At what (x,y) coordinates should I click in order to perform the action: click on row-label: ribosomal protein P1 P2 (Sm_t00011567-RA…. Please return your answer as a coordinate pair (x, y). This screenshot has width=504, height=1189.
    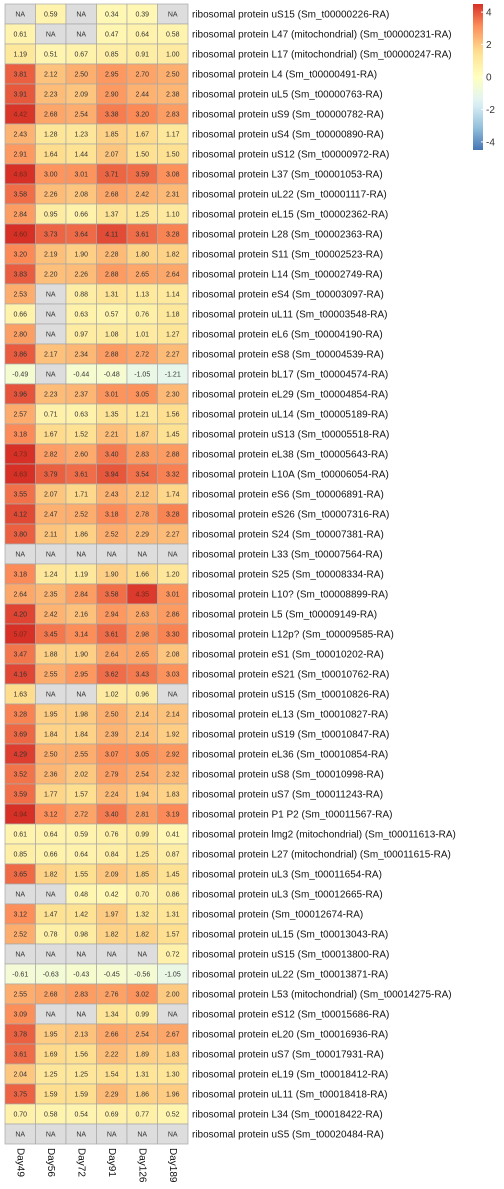
    Looking at the image, I should click on (292, 815).